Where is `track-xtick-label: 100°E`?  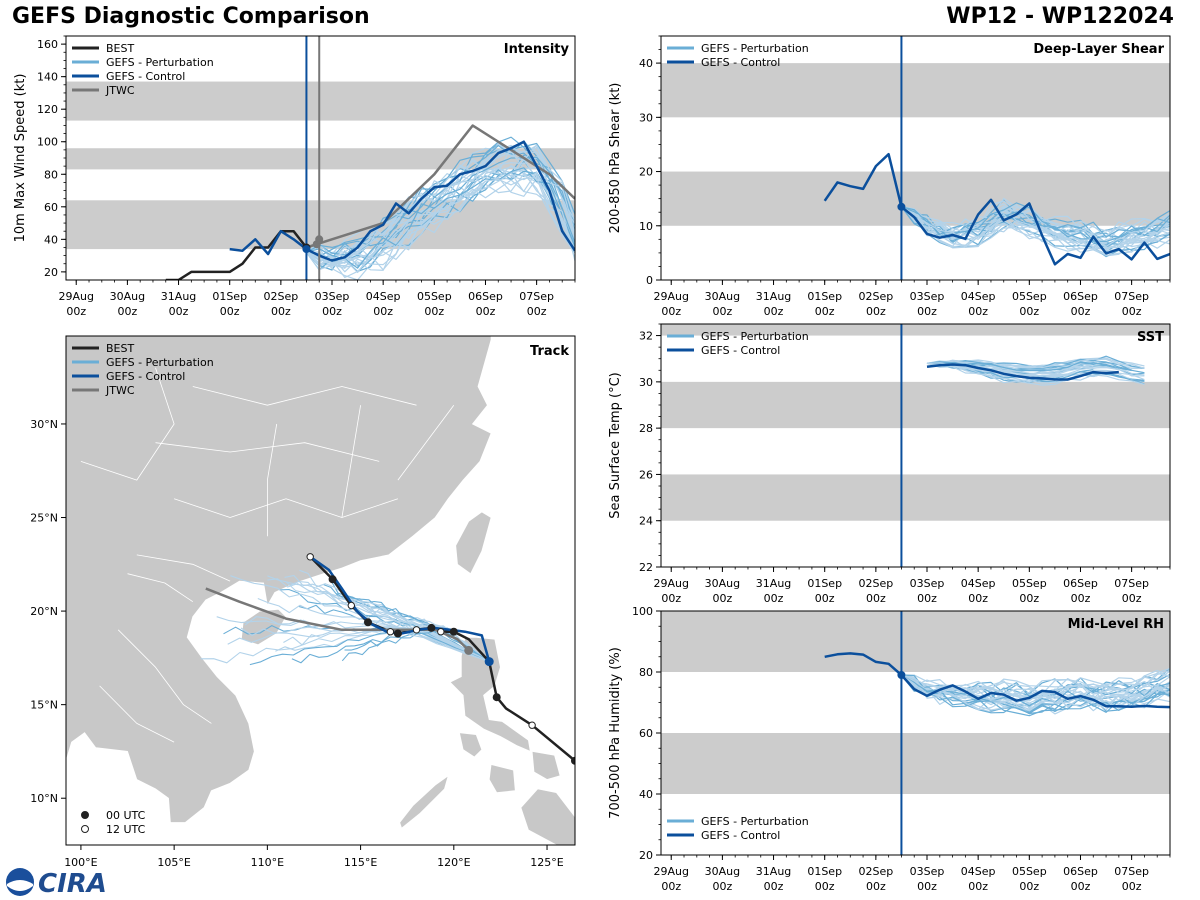
track-xtick-label: 100°E is located at coordinates (80, 862).